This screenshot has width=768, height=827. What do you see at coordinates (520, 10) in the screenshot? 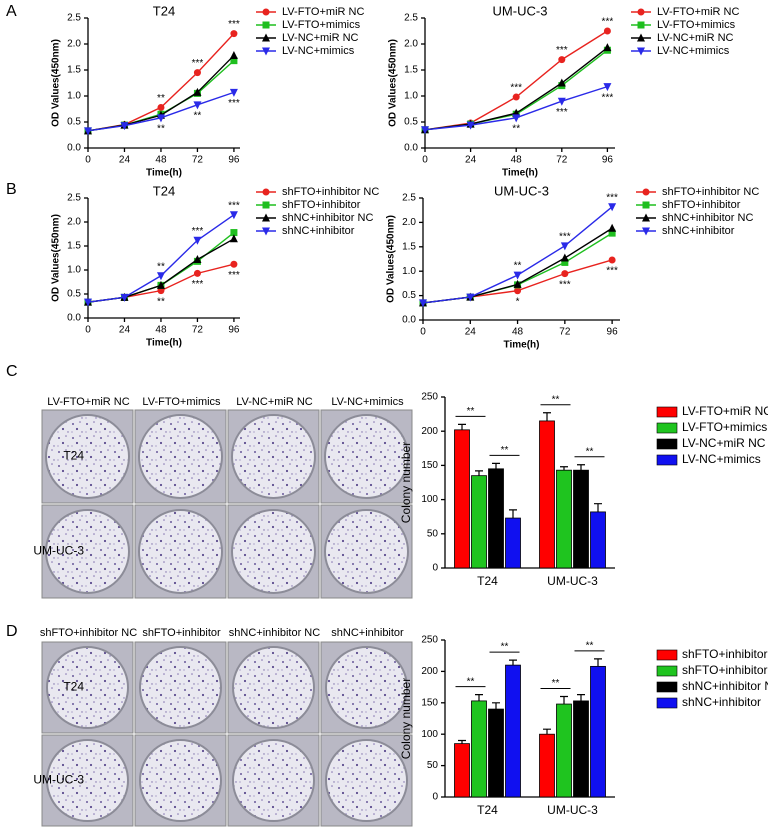
I see `chart-title: UM-UC-3` at bounding box center [520, 10].